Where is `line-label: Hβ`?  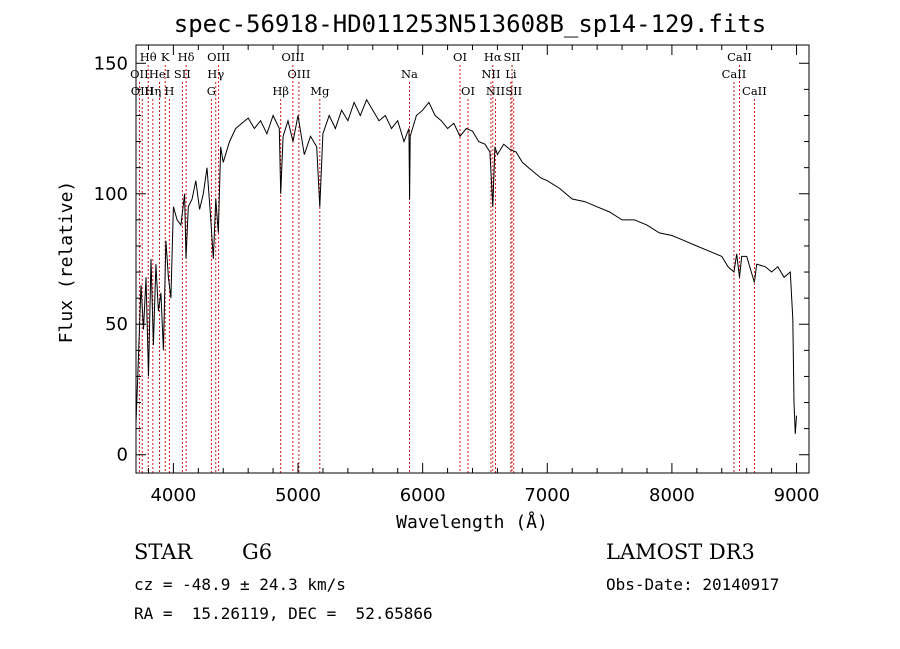
line-label: Hβ is located at coordinates (280, 91).